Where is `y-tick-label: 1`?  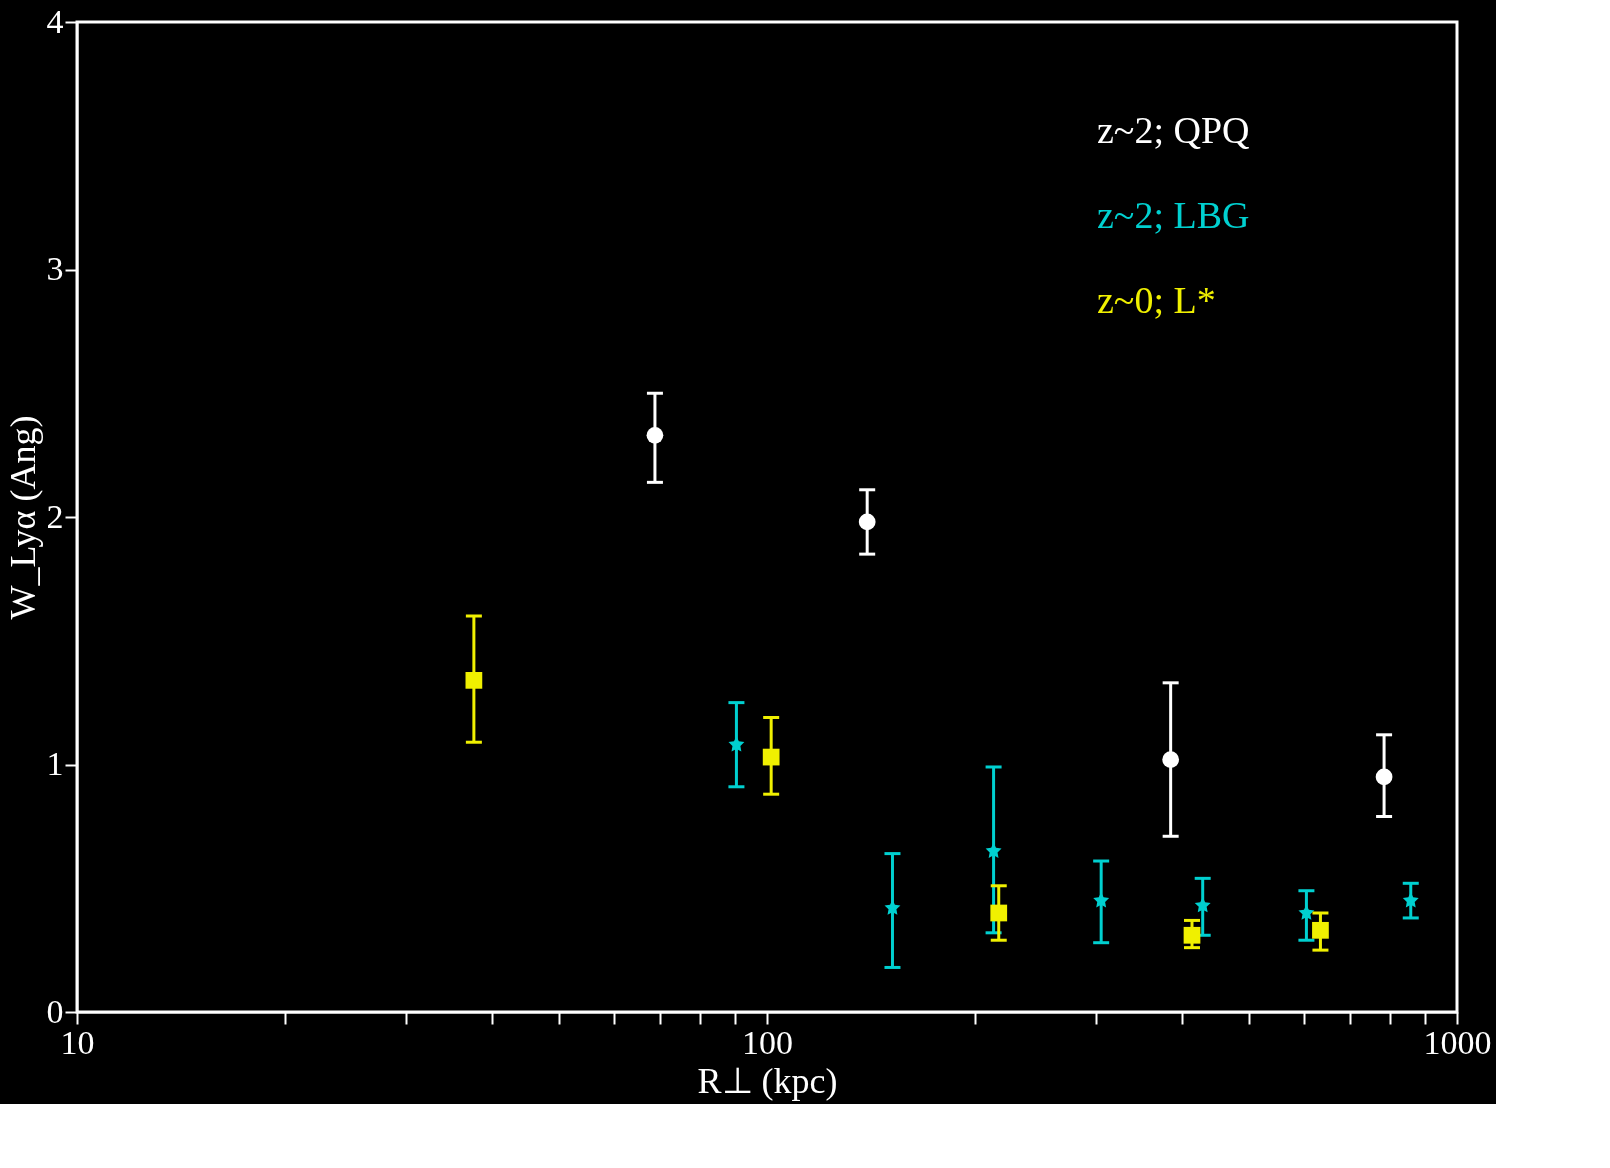
y-tick-label: 1 is located at coordinates (55, 763).